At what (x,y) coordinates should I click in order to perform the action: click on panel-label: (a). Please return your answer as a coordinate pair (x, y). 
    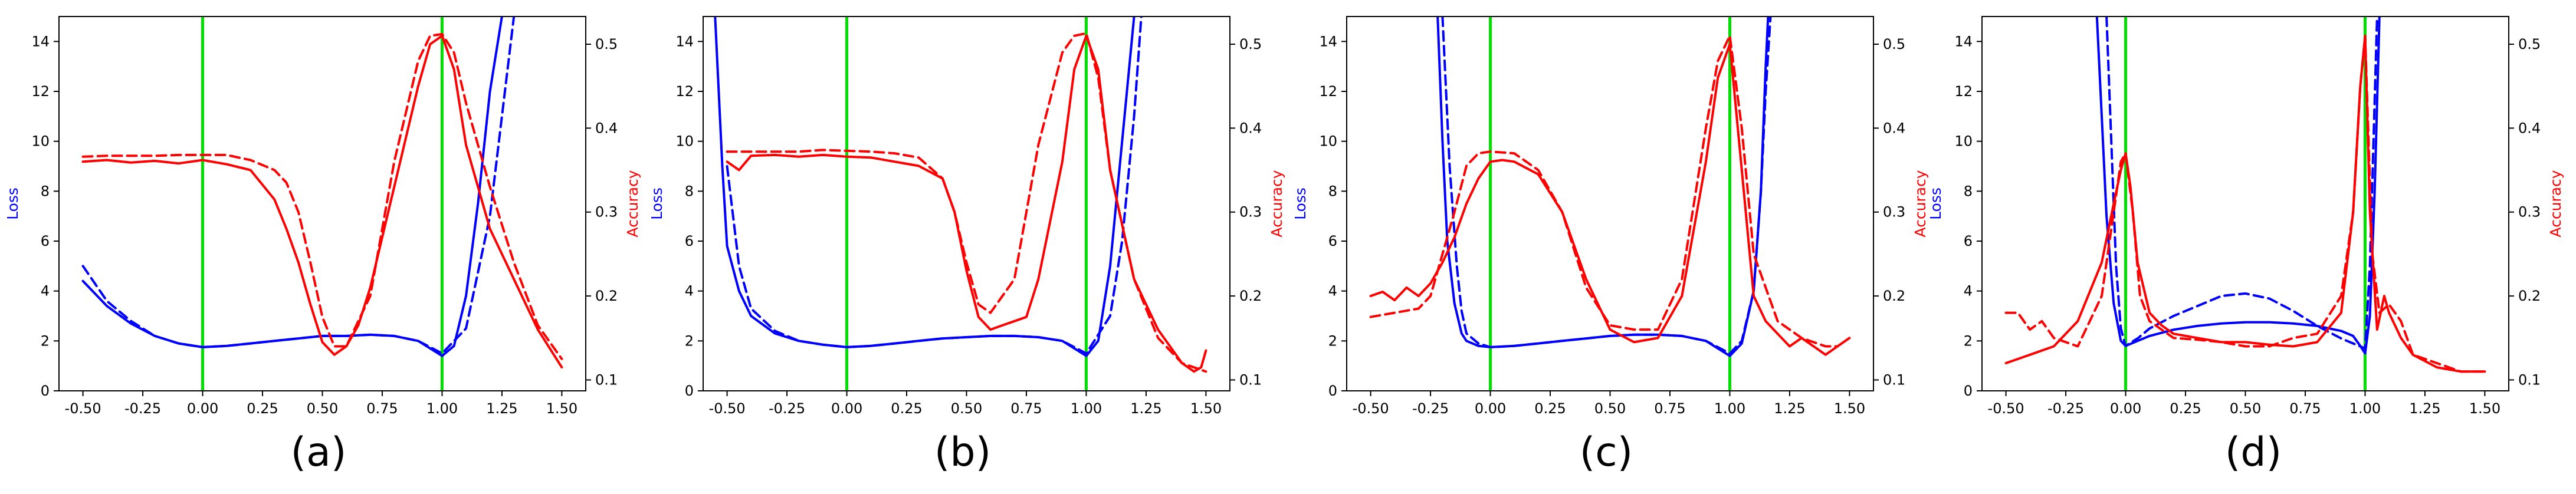
    Looking at the image, I should click on (319, 452).